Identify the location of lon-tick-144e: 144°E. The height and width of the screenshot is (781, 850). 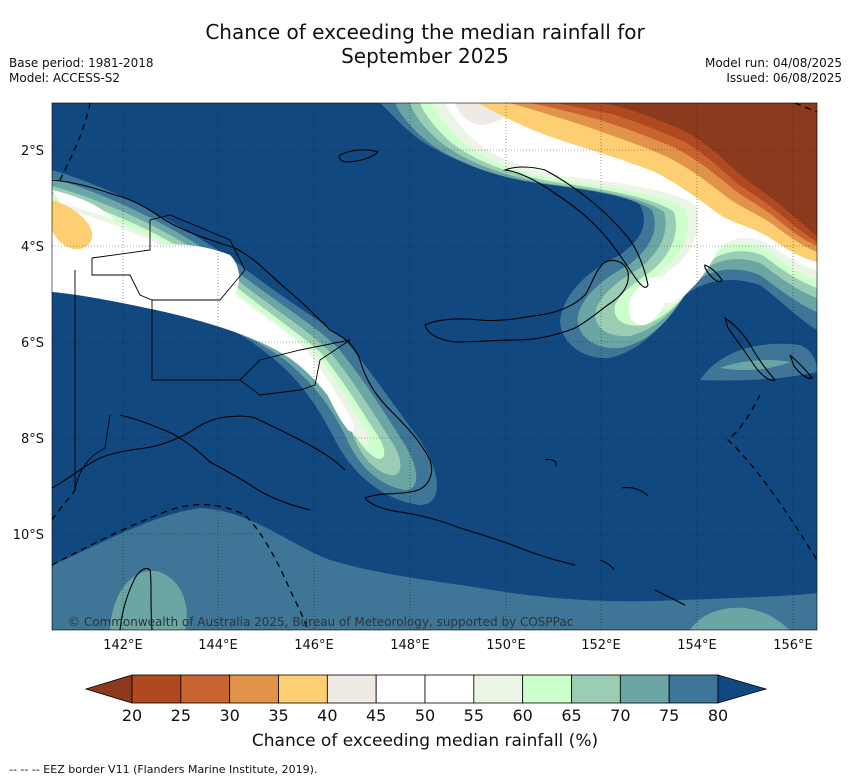
(218, 645).